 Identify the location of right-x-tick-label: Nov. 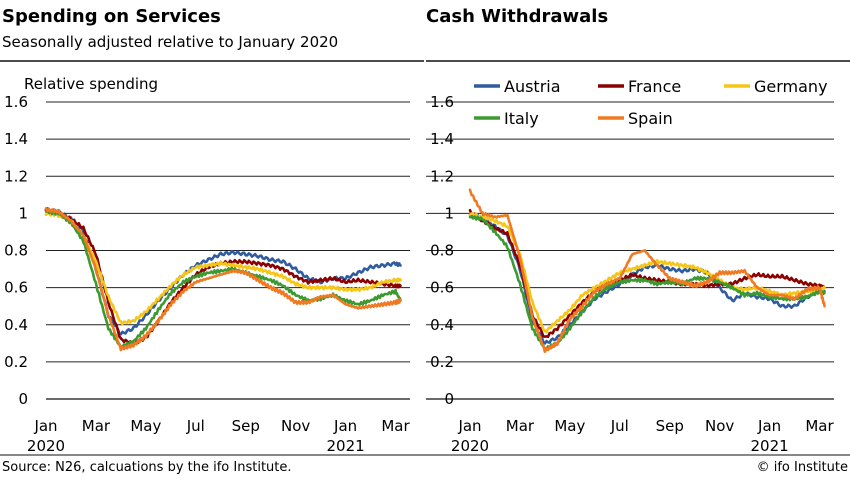
(719, 426).